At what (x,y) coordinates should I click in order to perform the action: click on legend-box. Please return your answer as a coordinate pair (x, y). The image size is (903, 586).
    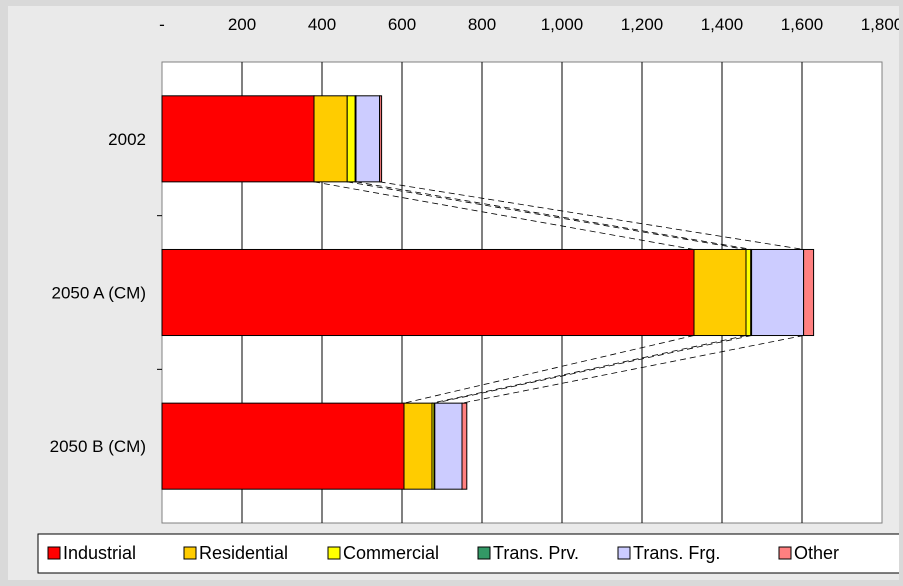
    Looking at the image, I should click on (468, 553).